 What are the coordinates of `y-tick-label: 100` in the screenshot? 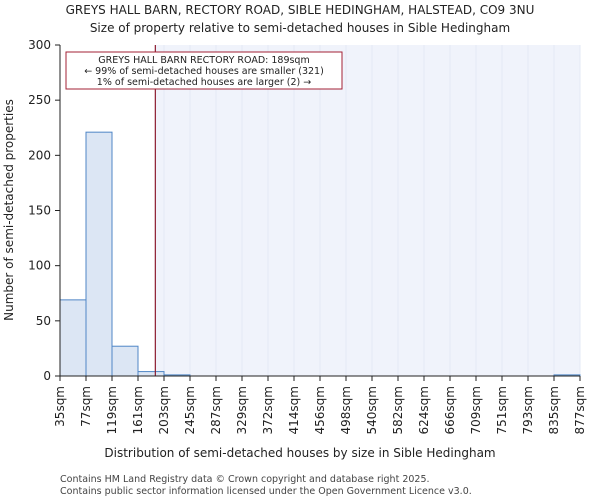 It's located at (39, 266).